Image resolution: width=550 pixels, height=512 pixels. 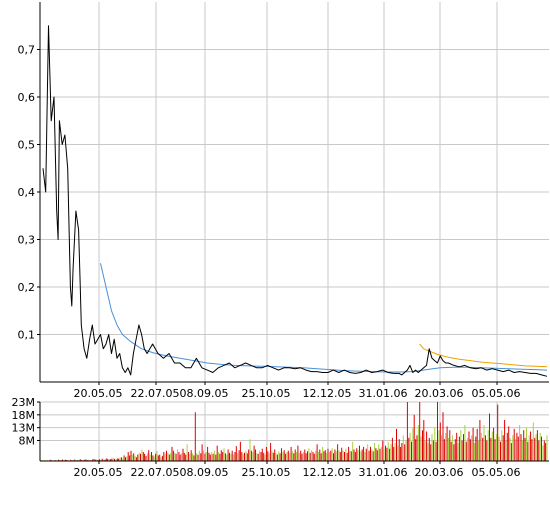 I want to click on moving-average-short-line, so click(x=483, y=355).